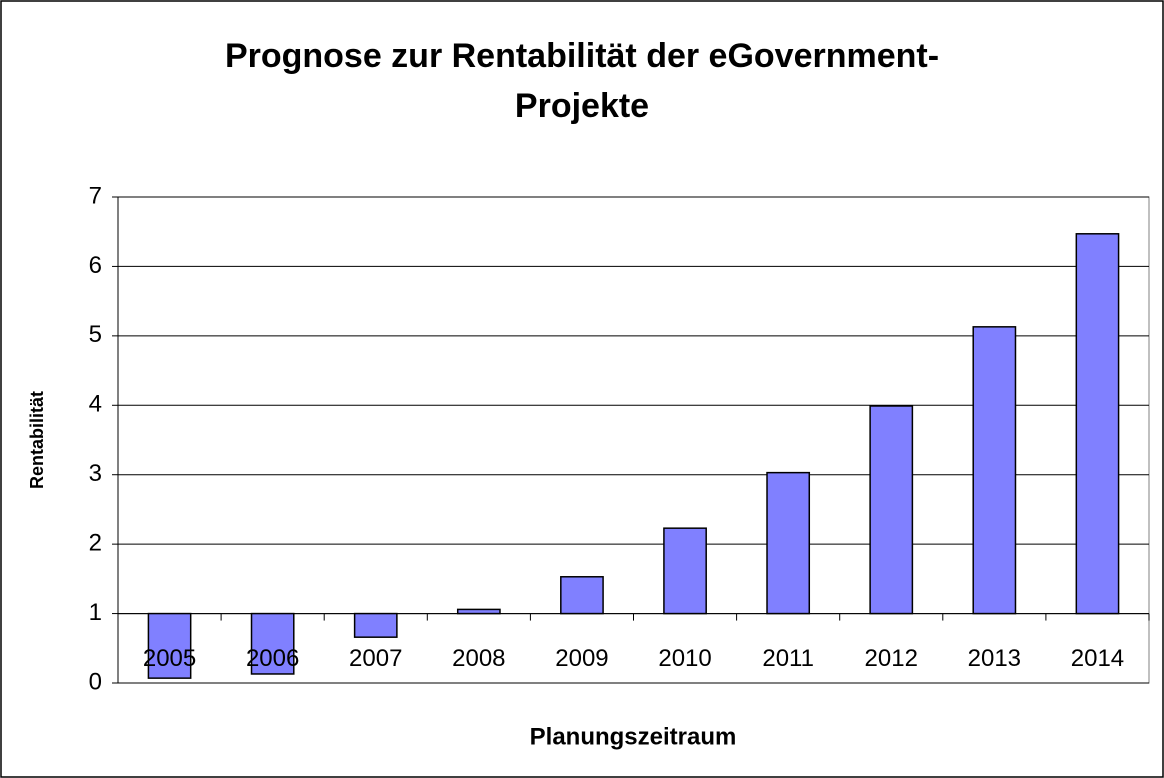 This screenshot has height=778, width=1164. Describe the element at coordinates (891, 658) in the screenshot. I see `x-tick-label: 2012` at that location.